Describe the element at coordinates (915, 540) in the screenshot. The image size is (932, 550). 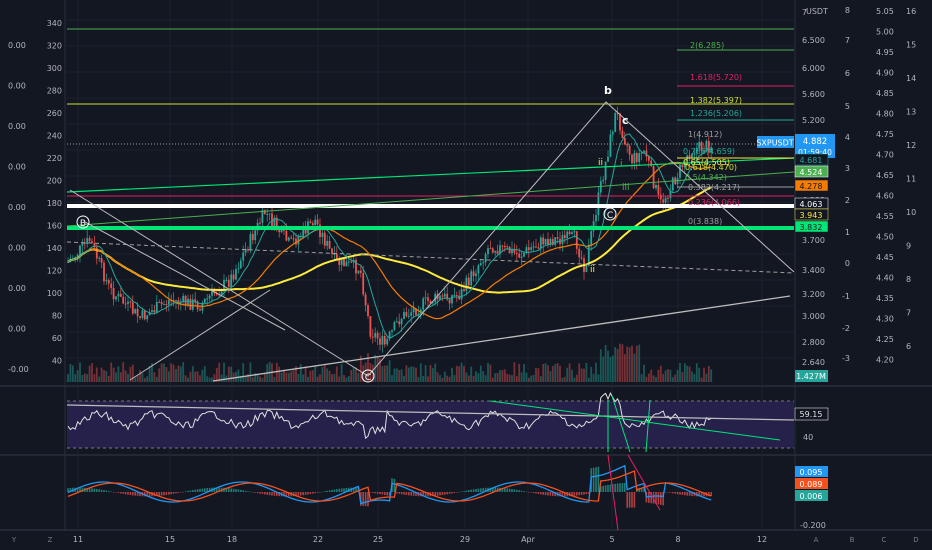
I see `corner-label: D` at that location.